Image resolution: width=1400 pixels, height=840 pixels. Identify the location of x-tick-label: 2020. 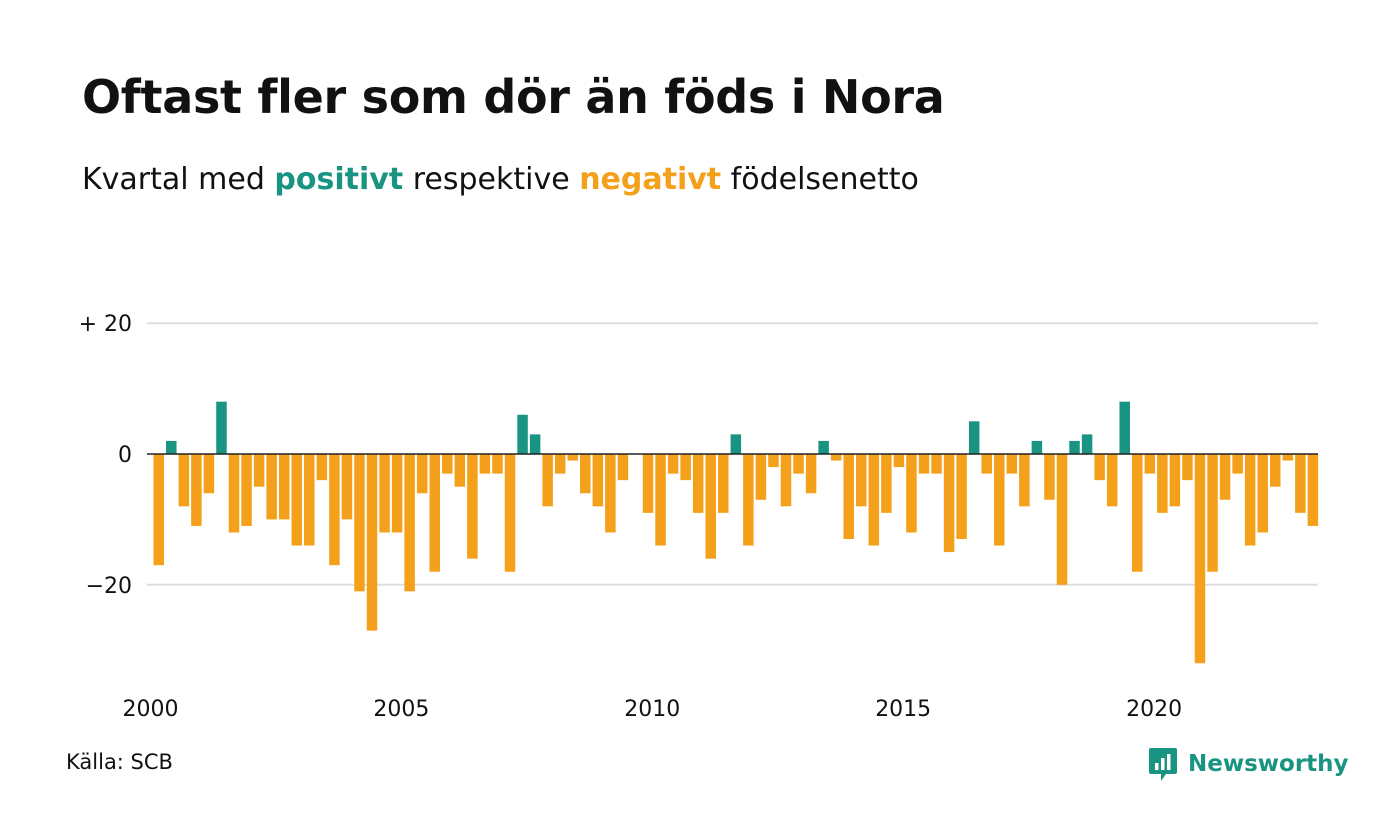
(1154, 709).